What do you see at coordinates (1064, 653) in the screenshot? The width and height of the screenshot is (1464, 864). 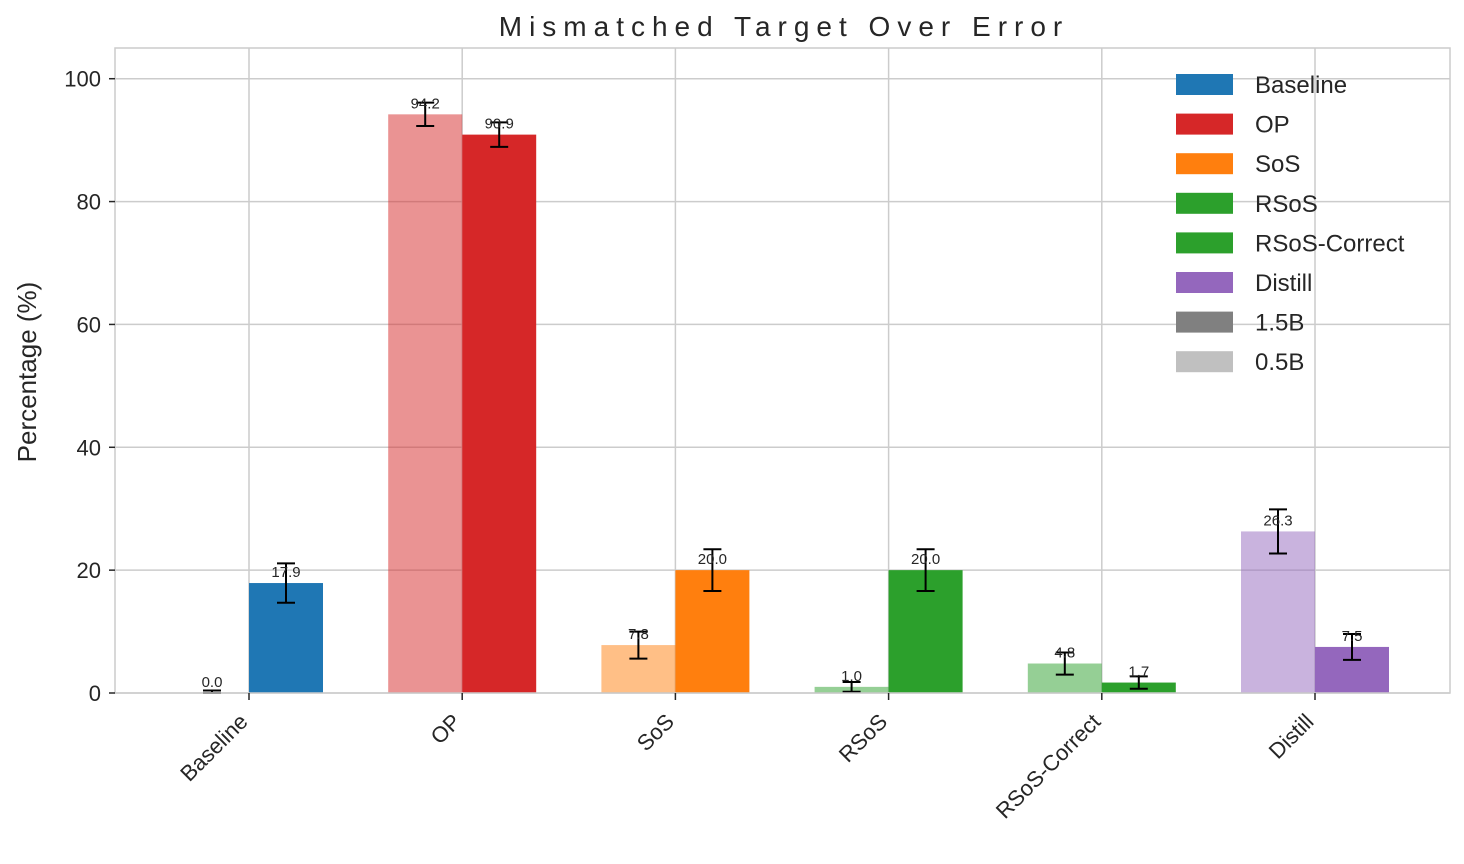 I see `data-label: 4.8` at bounding box center [1064, 653].